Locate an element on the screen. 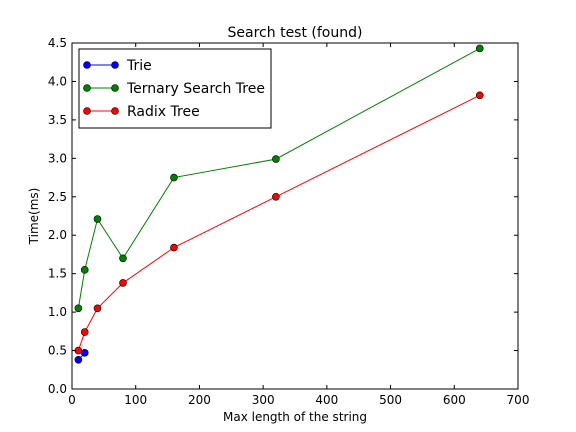 Image resolution: width=576 pixels, height=432 pixels. legend: Trie Ternary Search Tree Radix Tree is located at coordinates (175, 88).